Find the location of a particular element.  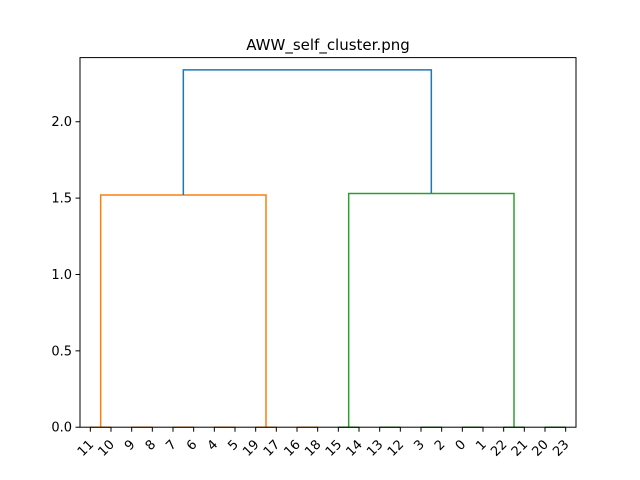

leaf-label: 21 is located at coordinates (520, 448).